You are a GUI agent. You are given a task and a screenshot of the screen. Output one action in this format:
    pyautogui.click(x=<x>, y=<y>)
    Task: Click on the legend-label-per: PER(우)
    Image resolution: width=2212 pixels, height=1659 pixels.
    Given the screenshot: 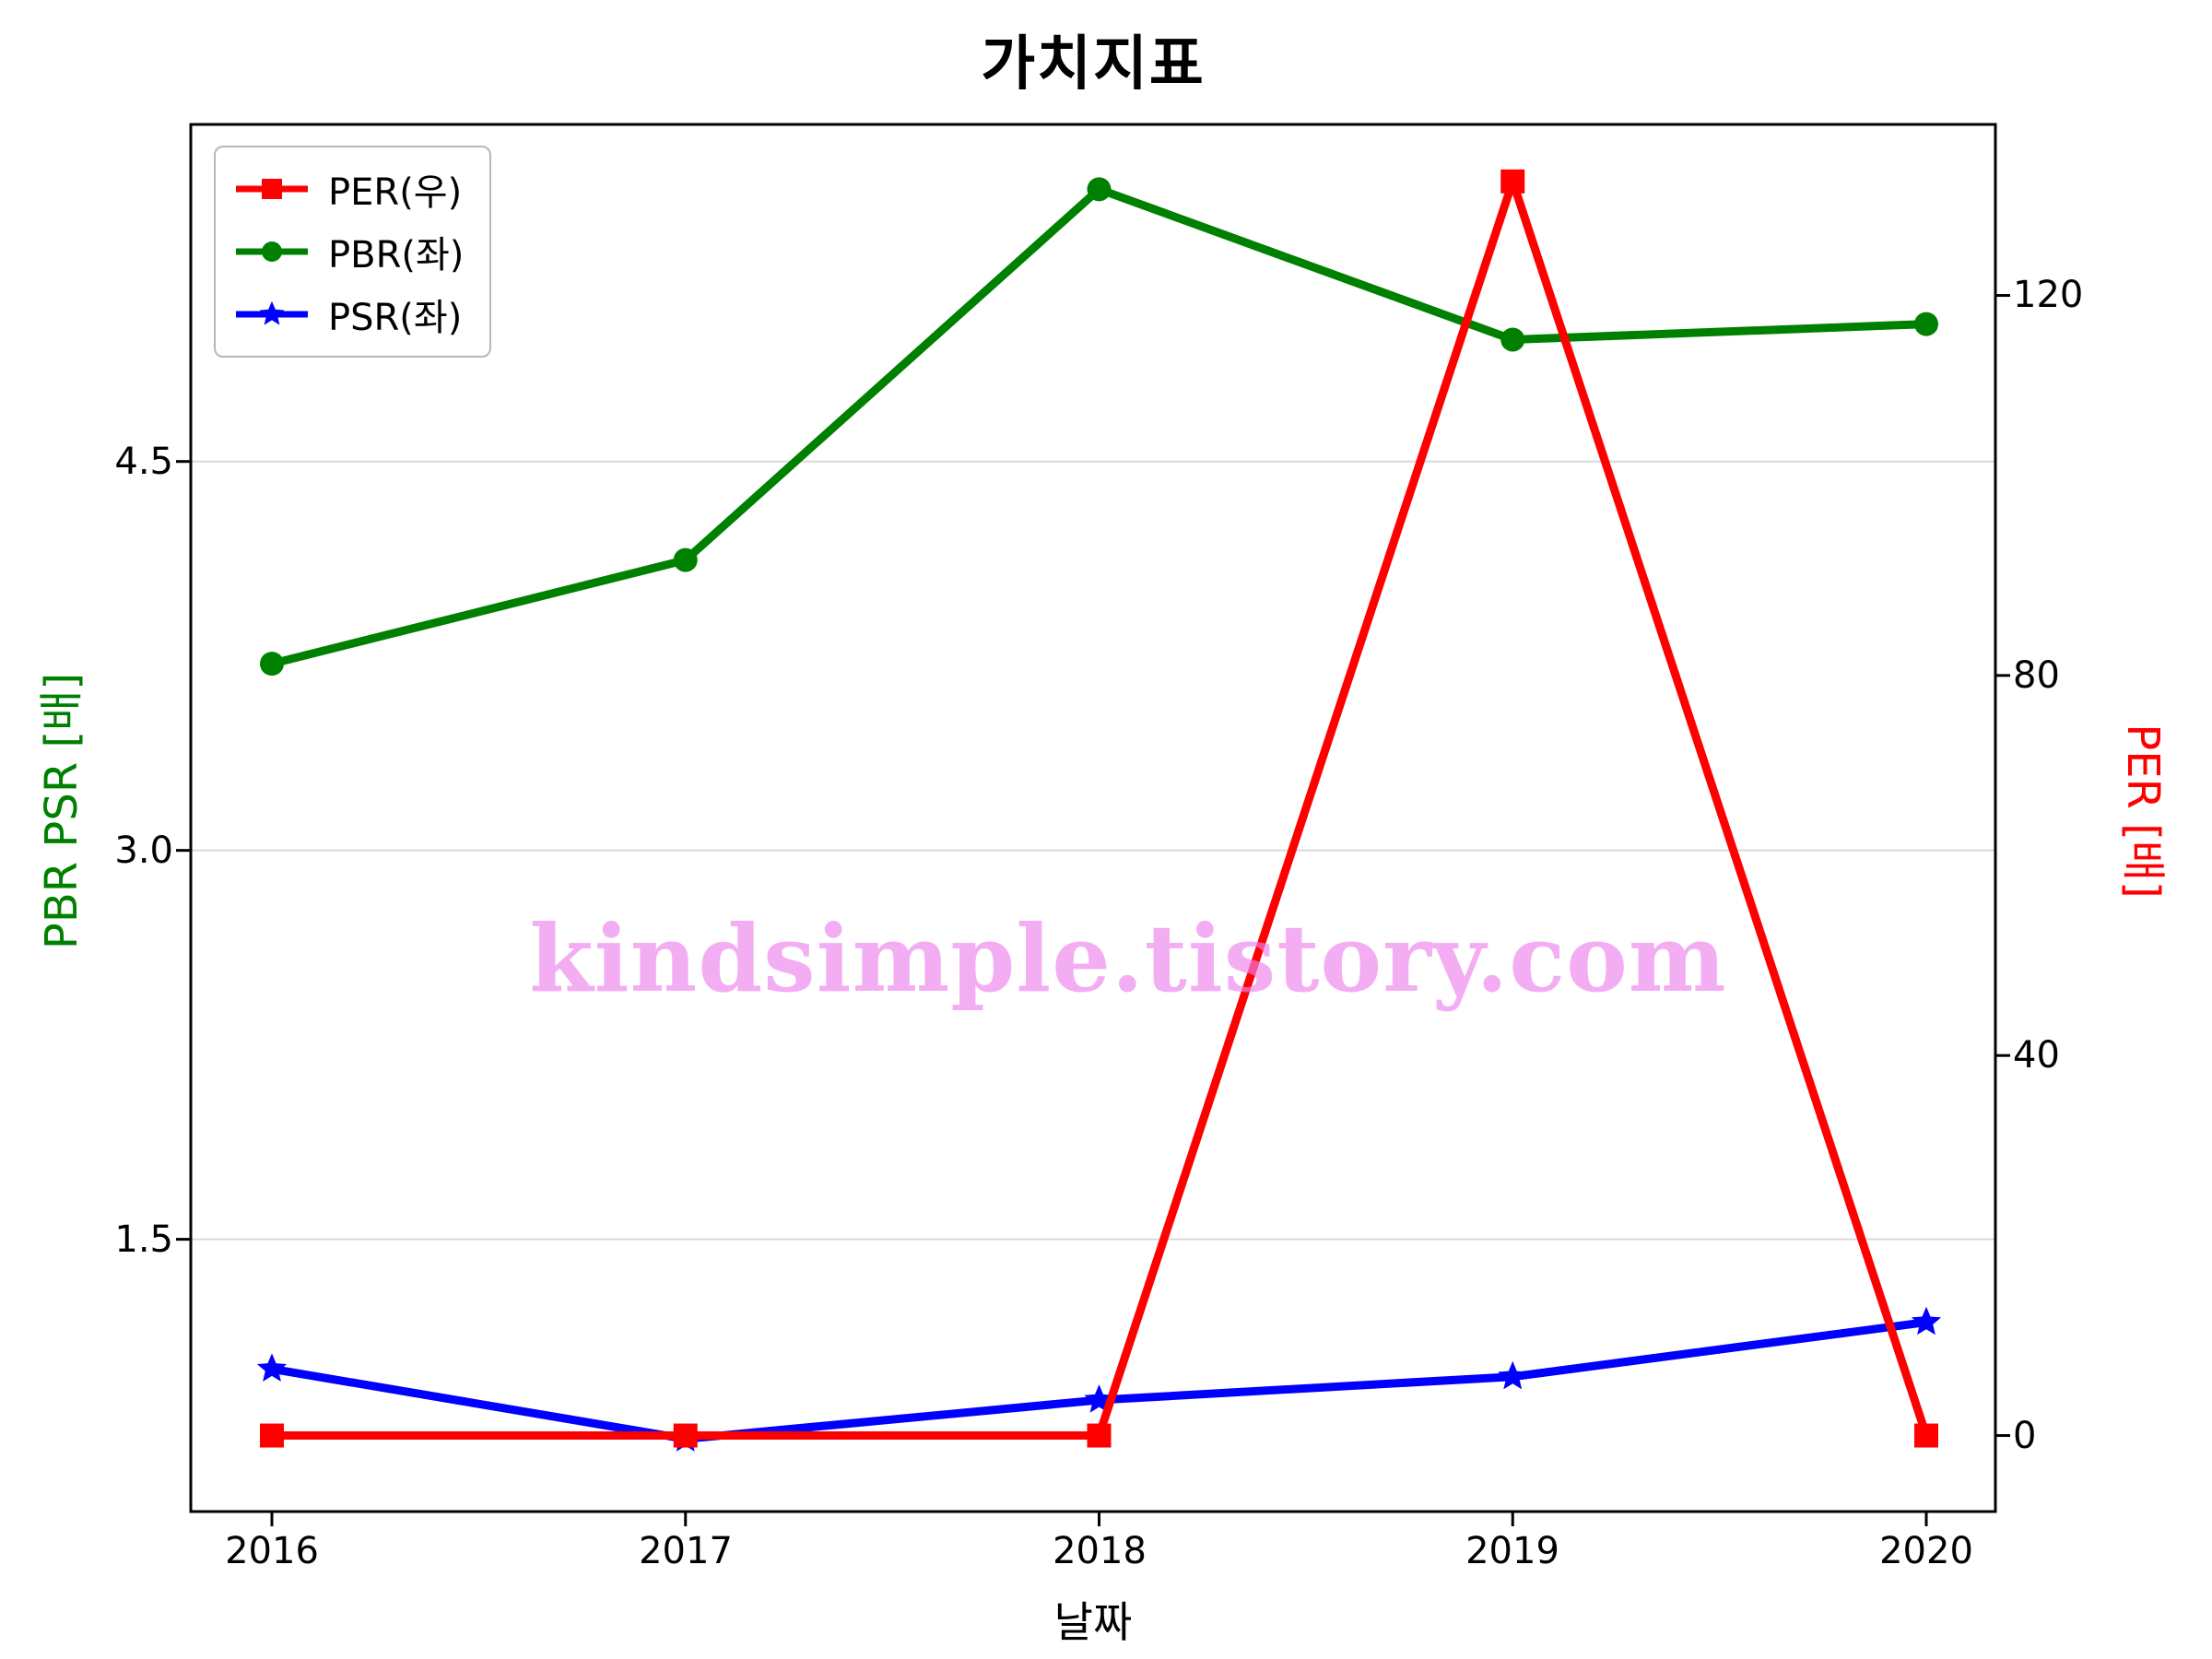 What is the action you would take?
    pyautogui.click(x=395, y=192)
    